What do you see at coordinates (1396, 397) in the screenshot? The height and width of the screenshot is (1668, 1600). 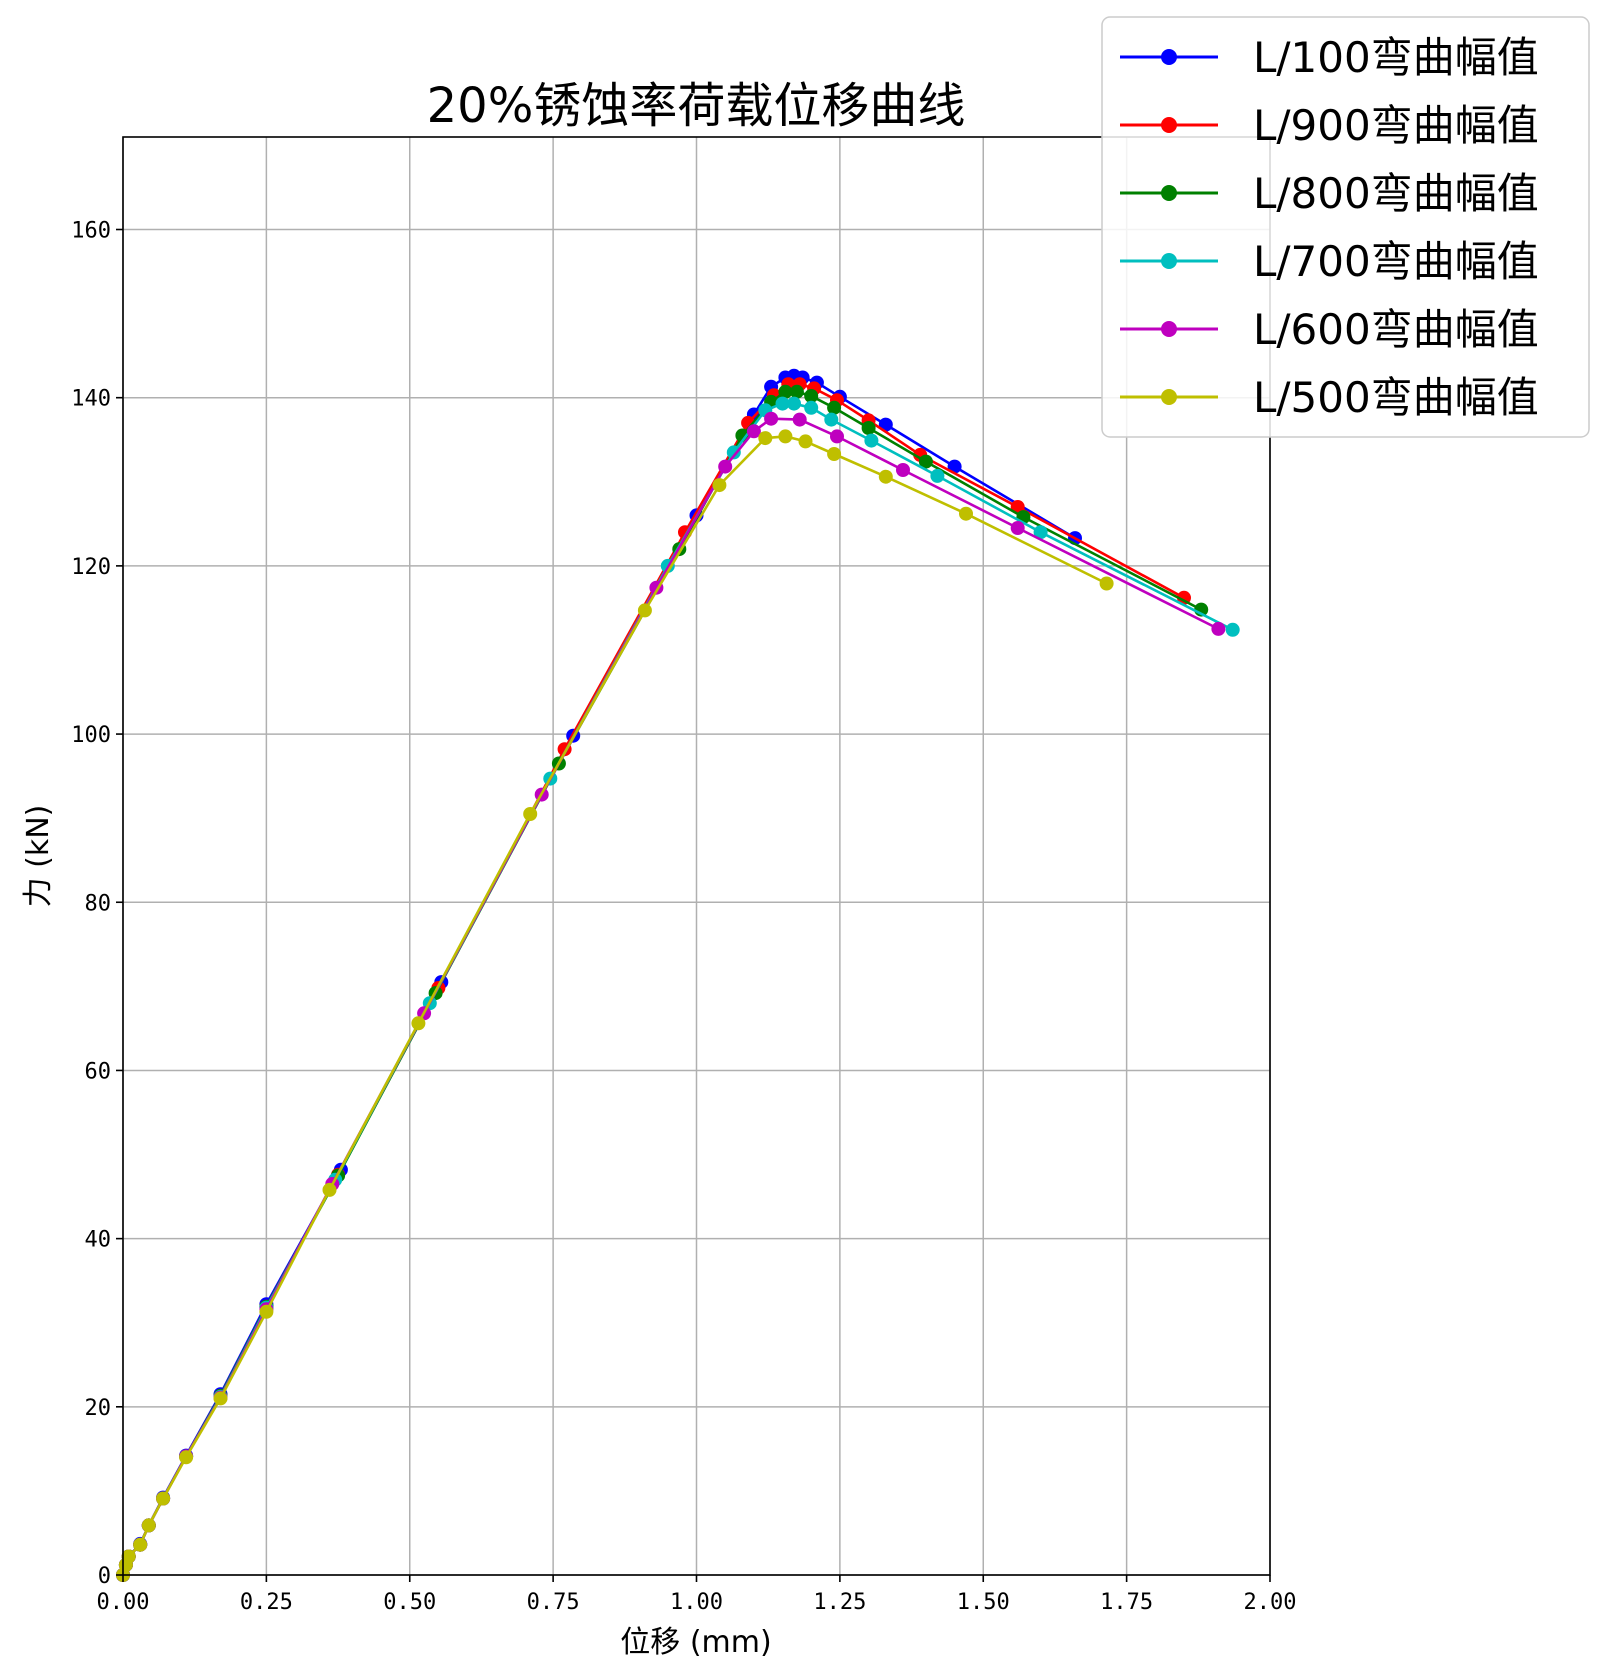 I see `legend-label: L/500弯曲幅值` at bounding box center [1396, 397].